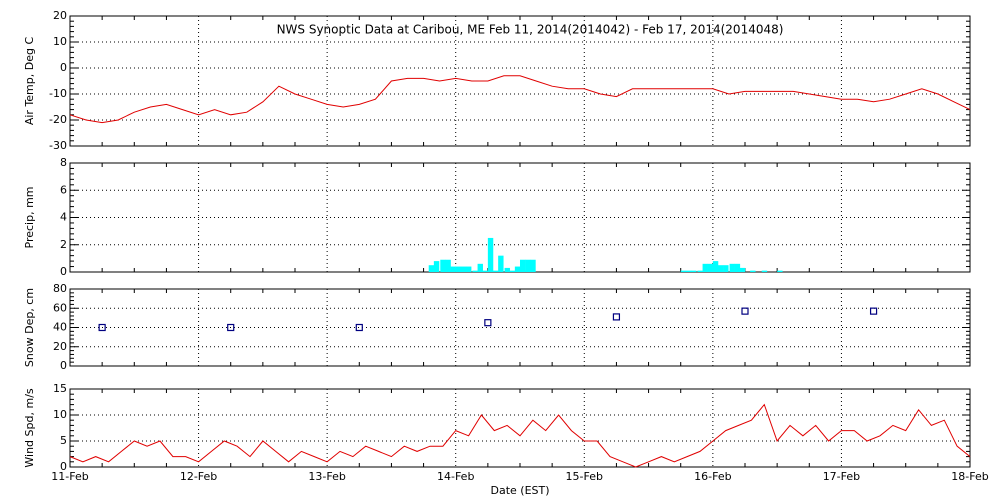  What do you see at coordinates (60, 288) in the screenshot?
I see `y-tick-label: 80` at bounding box center [60, 288].